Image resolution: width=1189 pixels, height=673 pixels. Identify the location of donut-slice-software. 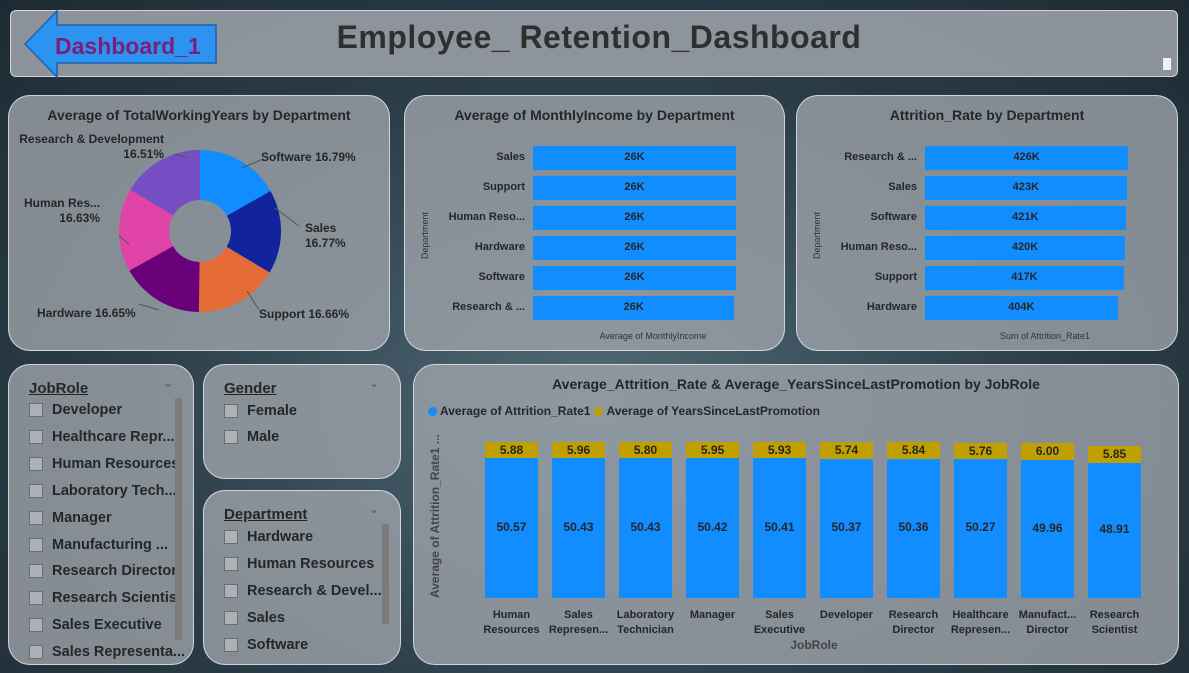
(235, 183).